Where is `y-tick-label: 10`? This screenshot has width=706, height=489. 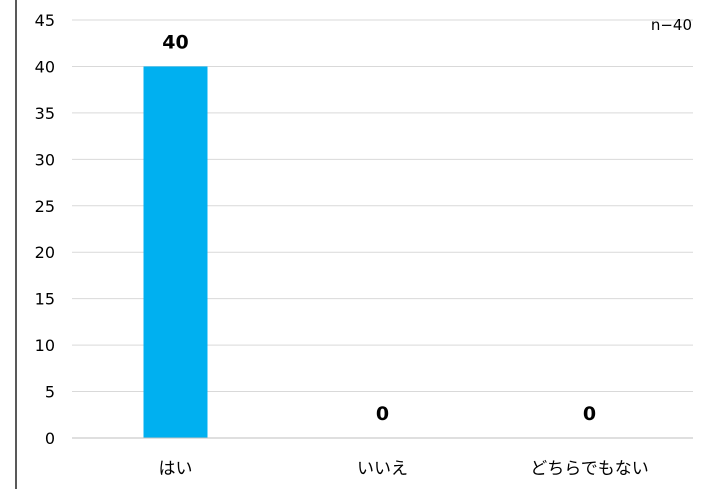 y-tick-label: 10 is located at coordinates (45, 345).